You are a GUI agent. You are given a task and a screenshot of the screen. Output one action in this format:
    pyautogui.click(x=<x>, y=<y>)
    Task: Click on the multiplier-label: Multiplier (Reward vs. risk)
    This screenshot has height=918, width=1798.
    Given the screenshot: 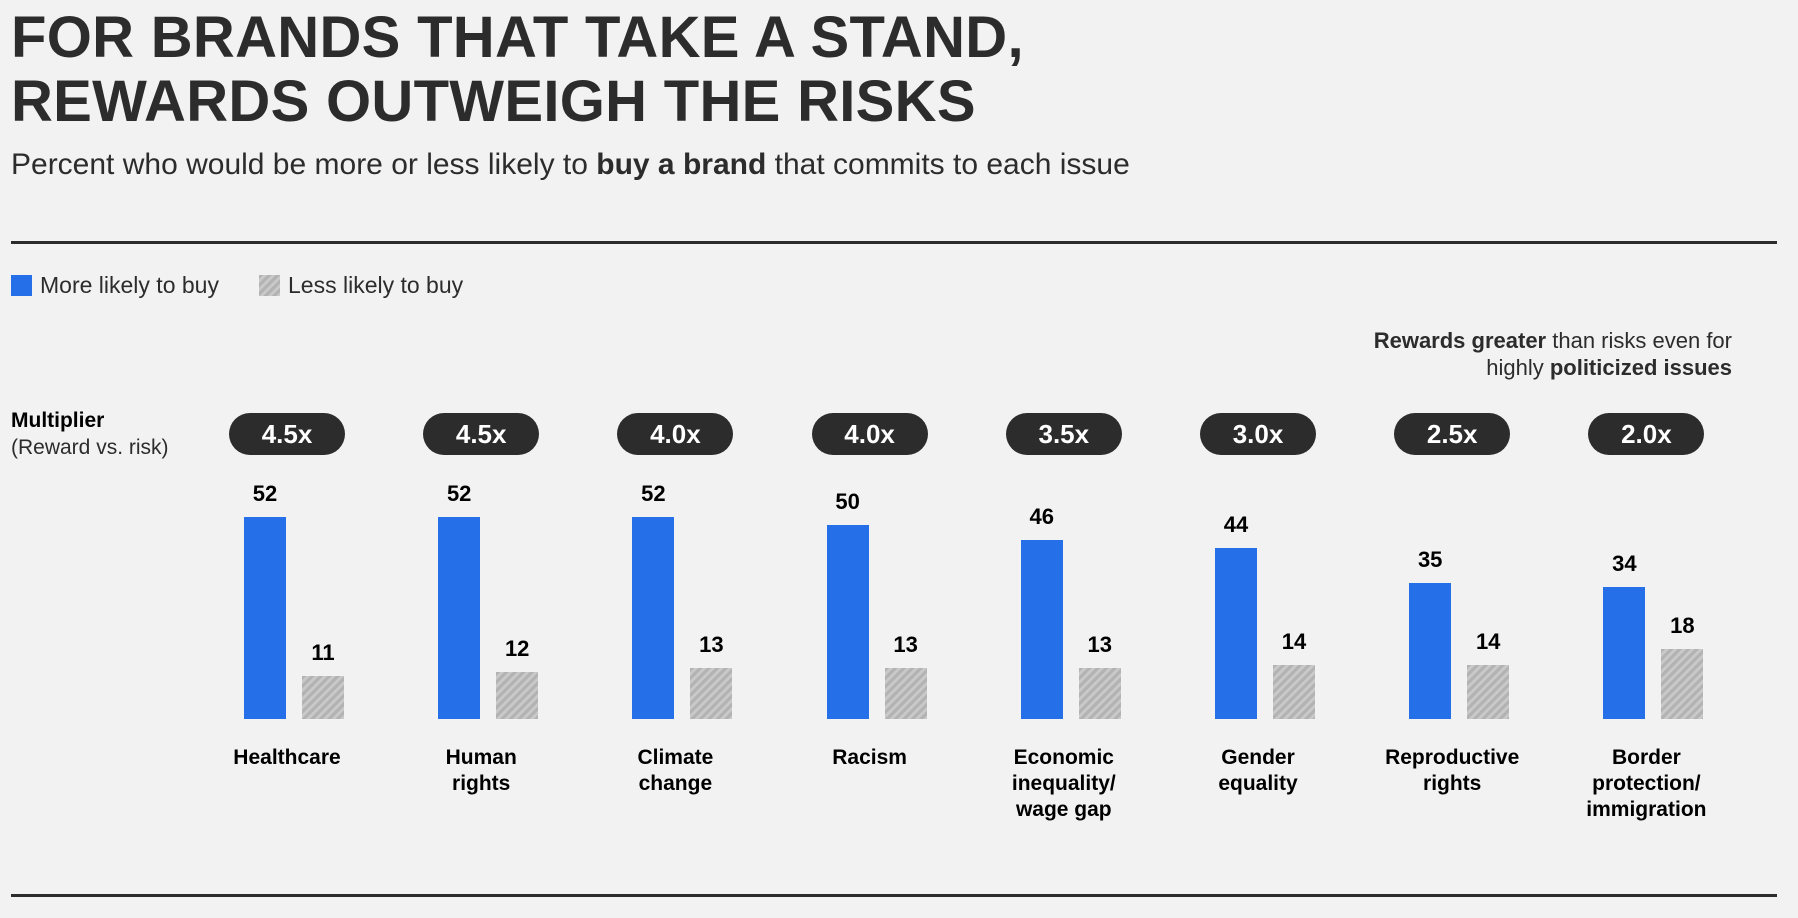 What is the action you would take?
    pyautogui.click(x=90, y=434)
    